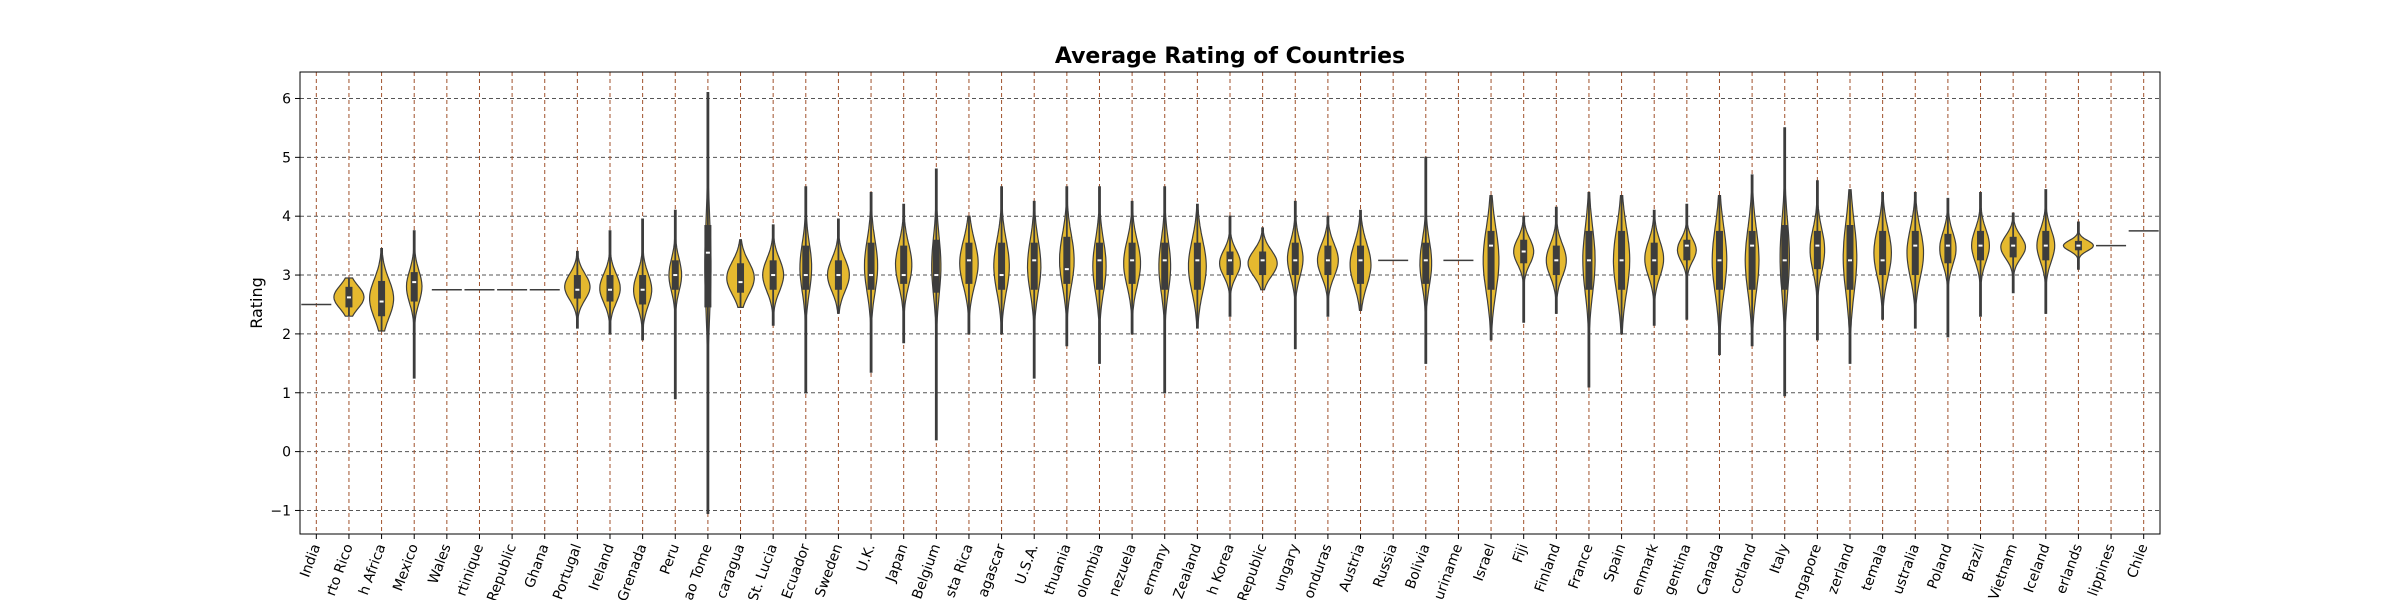 This screenshot has height=600, width=2400. What do you see at coordinates (285, 305) in the screenshot?
I see `y-ticks: −1 0 1 2 3 4 5 6` at bounding box center [285, 305].